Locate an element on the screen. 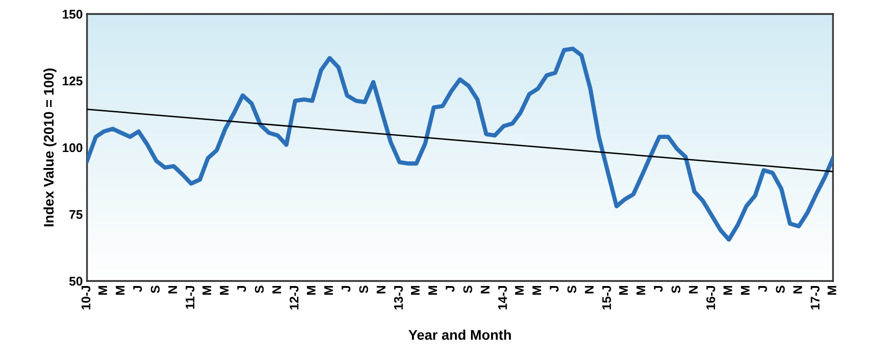 The width and height of the screenshot is (870, 362). x-tick-label: 14-J is located at coordinates (502, 298).